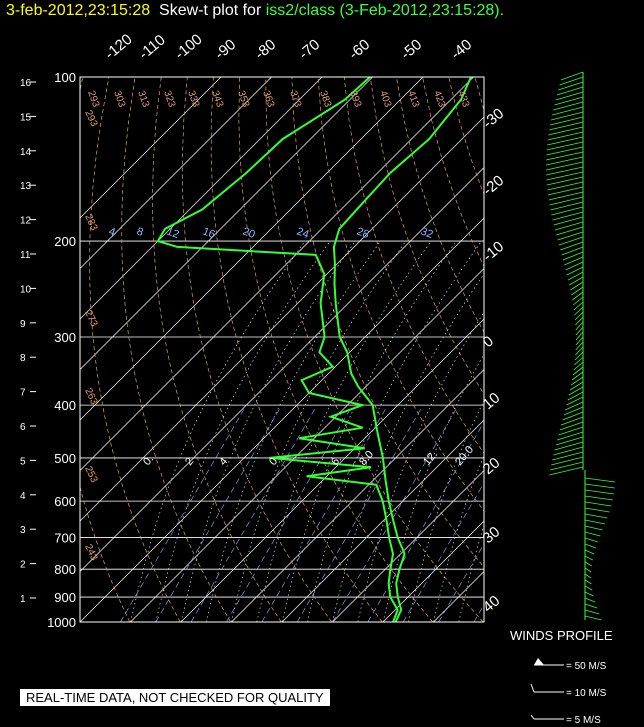  I want to click on isotherm-tick-label: 0, so click(488, 342).